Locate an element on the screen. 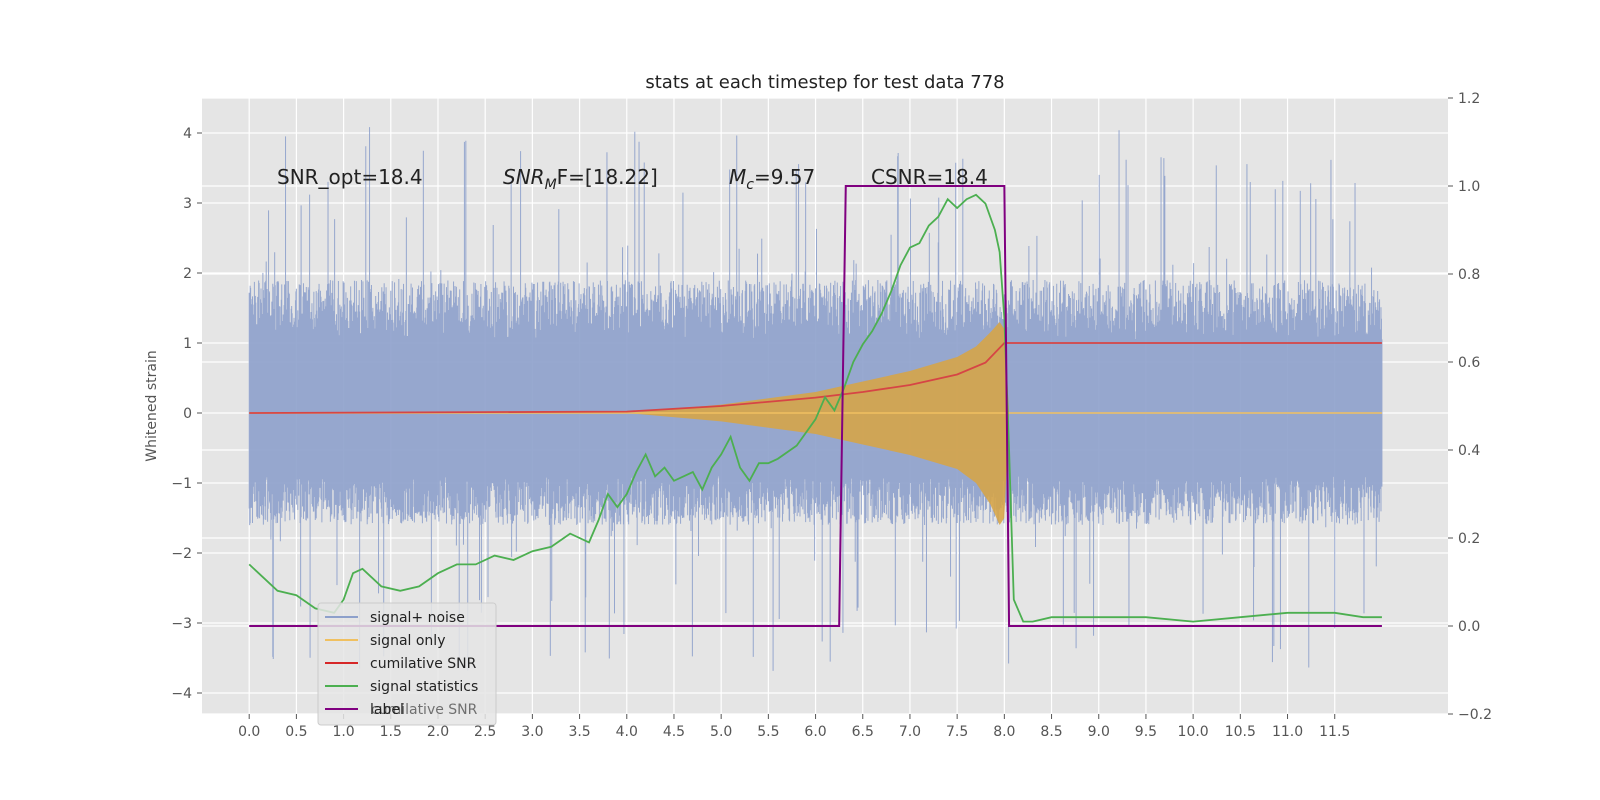 This screenshot has width=1600, height=800. x-tick-label: 10.0 is located at coordinates (1193, 732).